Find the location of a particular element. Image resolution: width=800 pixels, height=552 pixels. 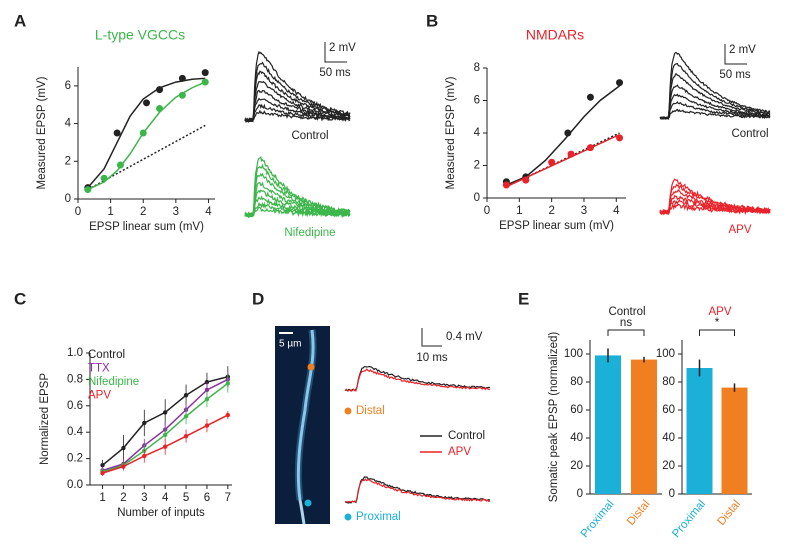

y-tick-label: 80 is located at coordinates (576, 382).